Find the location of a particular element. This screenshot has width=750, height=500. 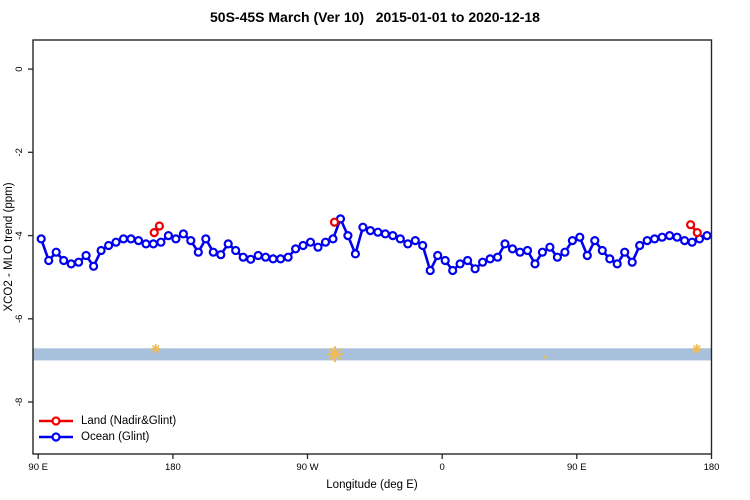

x-tick-label: 90 W is located at coordinates (307, 467).